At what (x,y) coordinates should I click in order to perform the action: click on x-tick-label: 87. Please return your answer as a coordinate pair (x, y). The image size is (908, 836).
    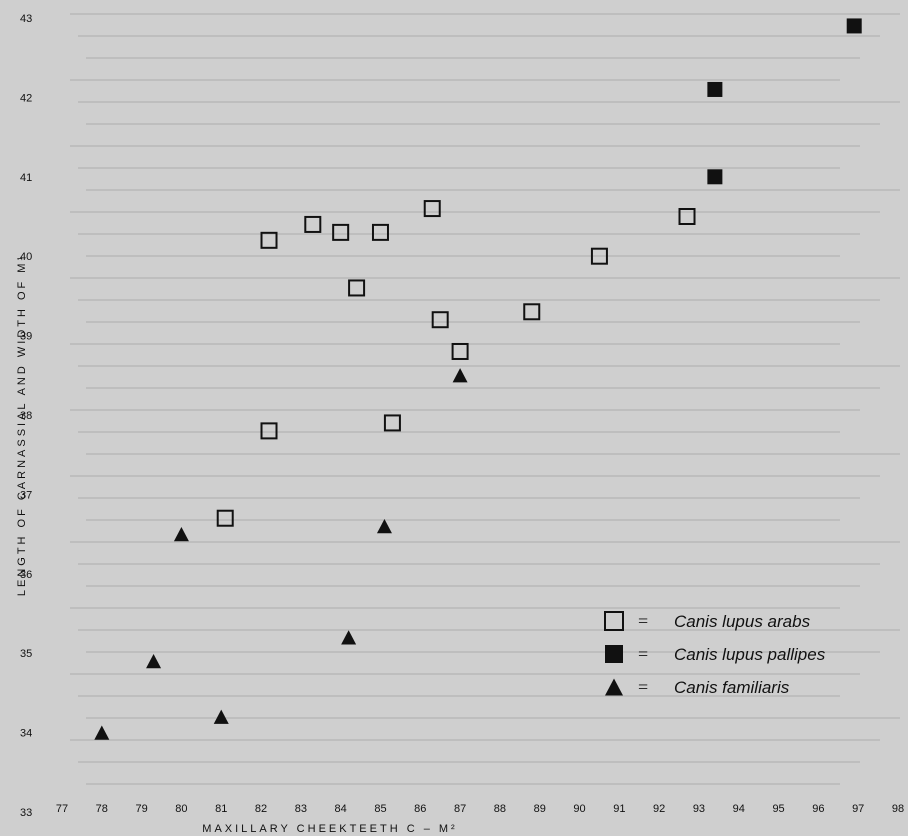
    Looking at the image, I should click on (460, 809).